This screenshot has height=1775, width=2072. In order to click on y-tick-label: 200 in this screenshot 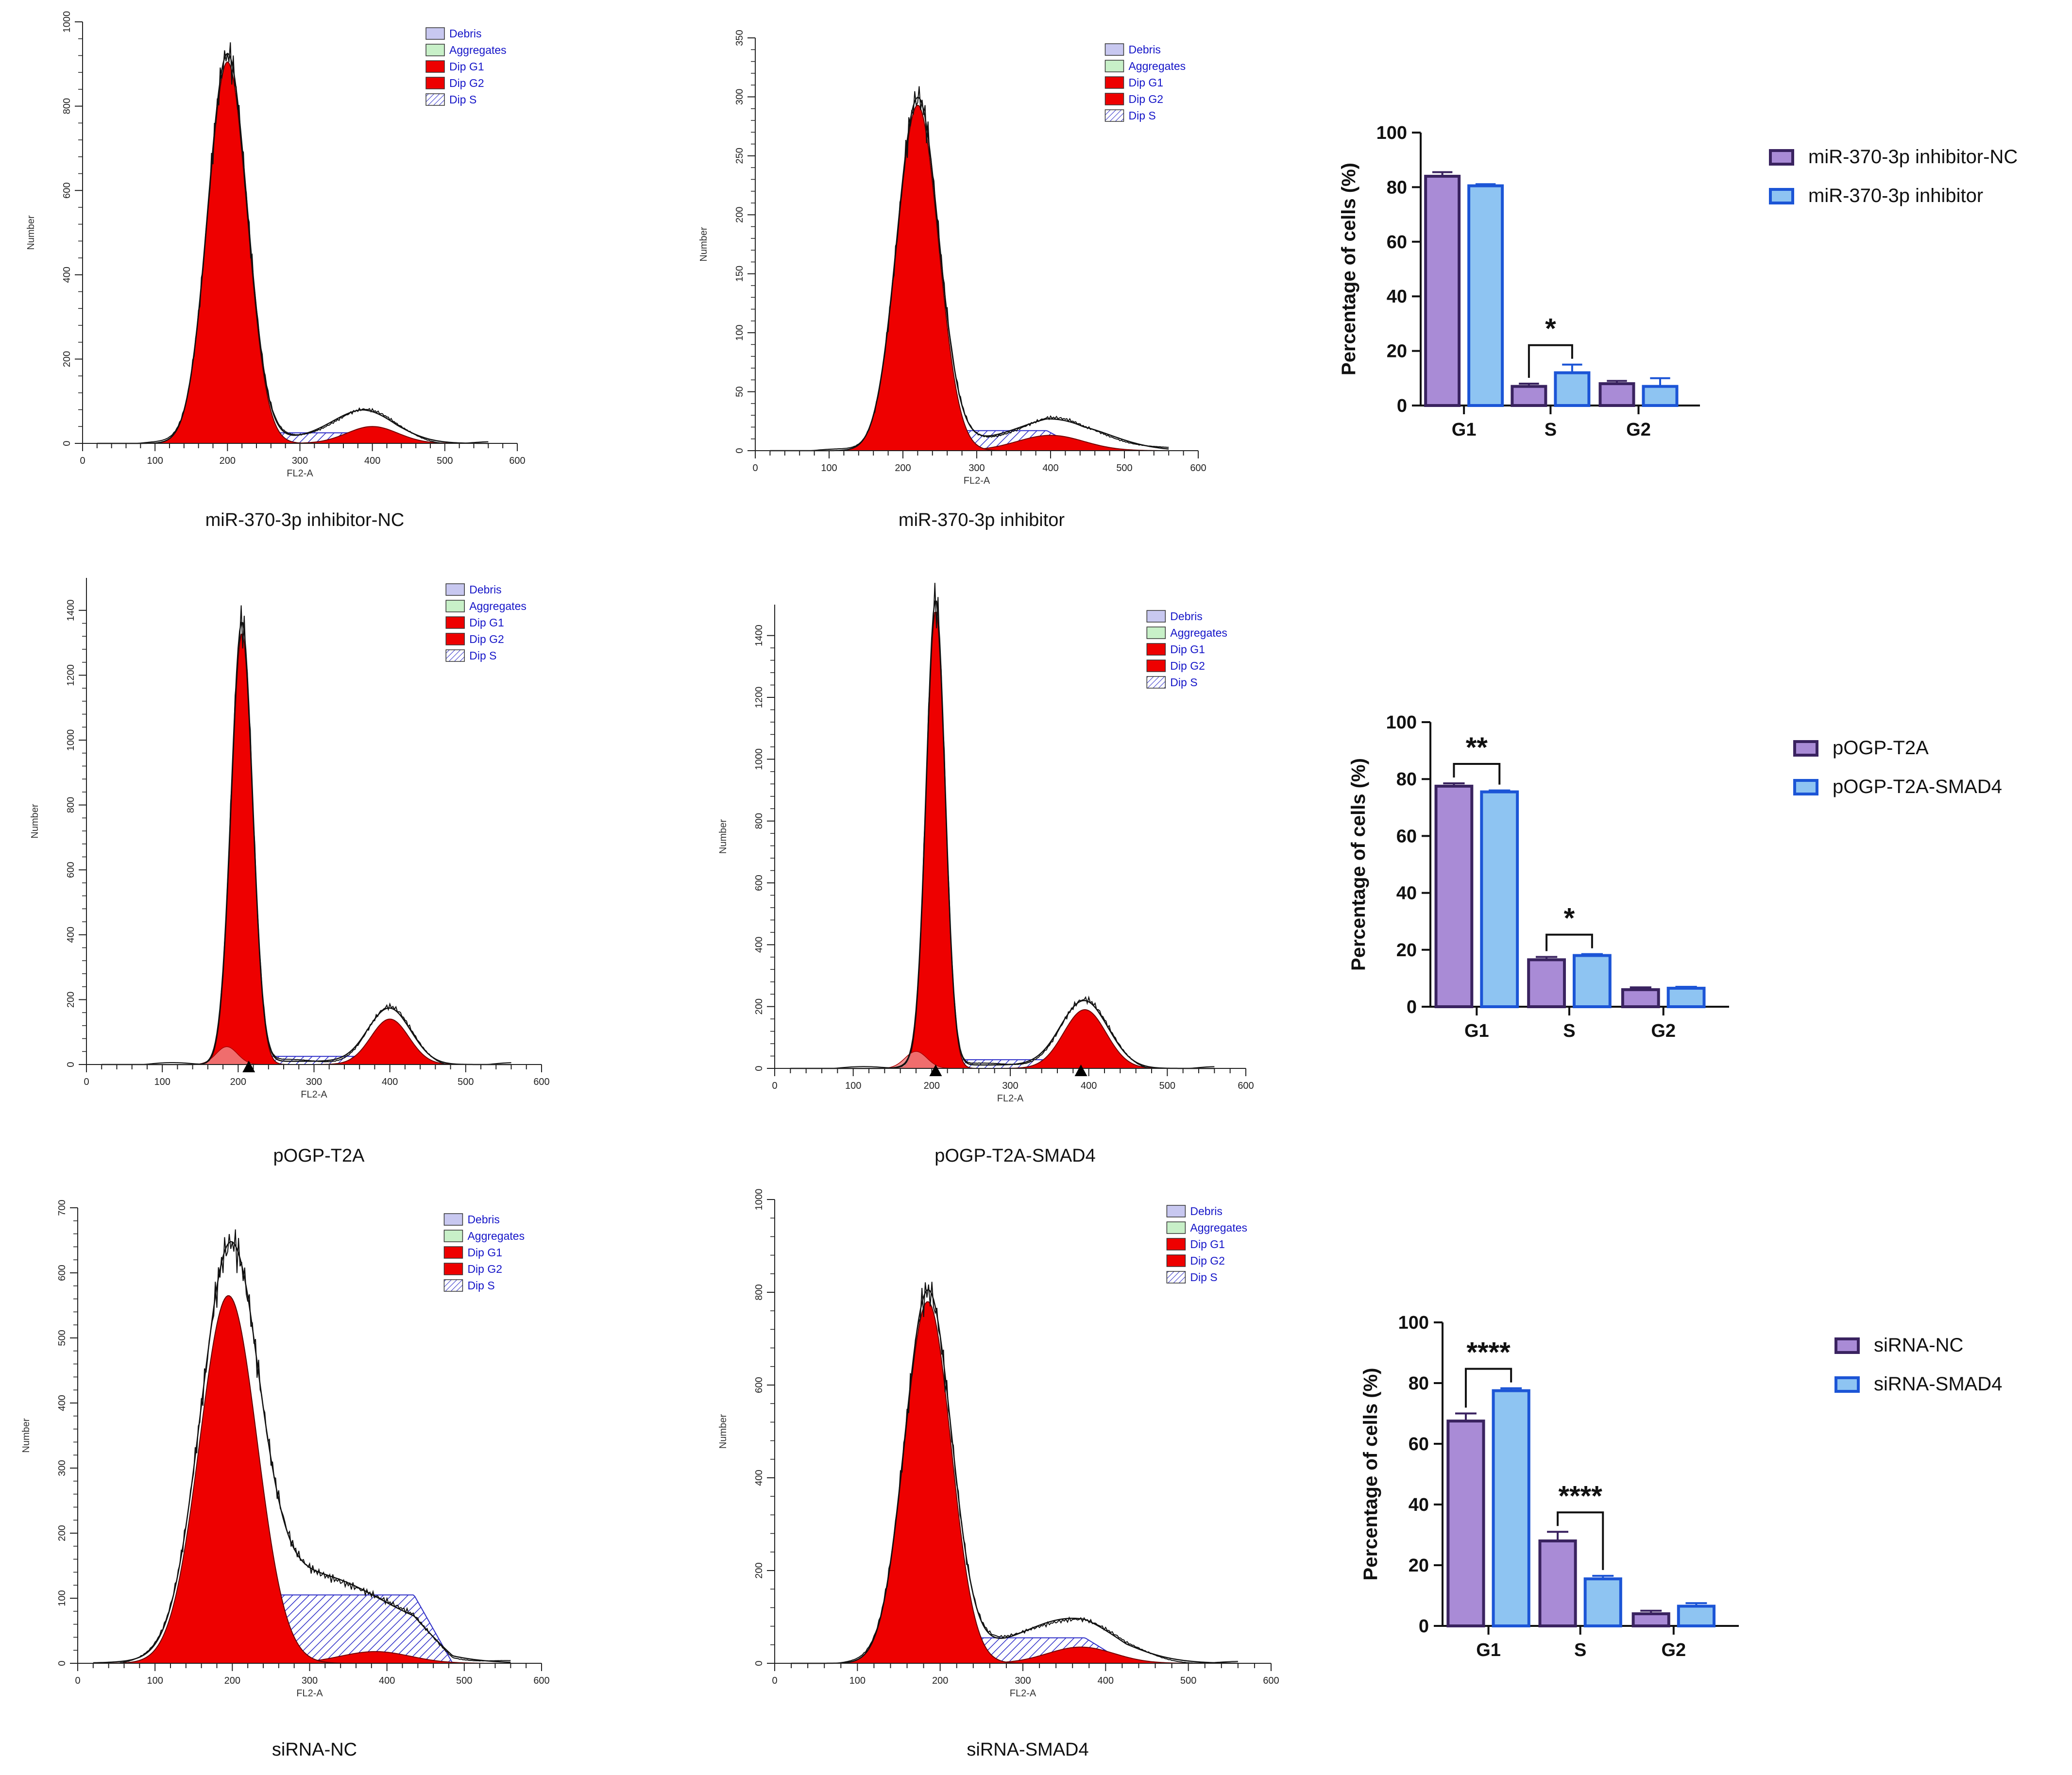, I will do `click(739, 215)`.